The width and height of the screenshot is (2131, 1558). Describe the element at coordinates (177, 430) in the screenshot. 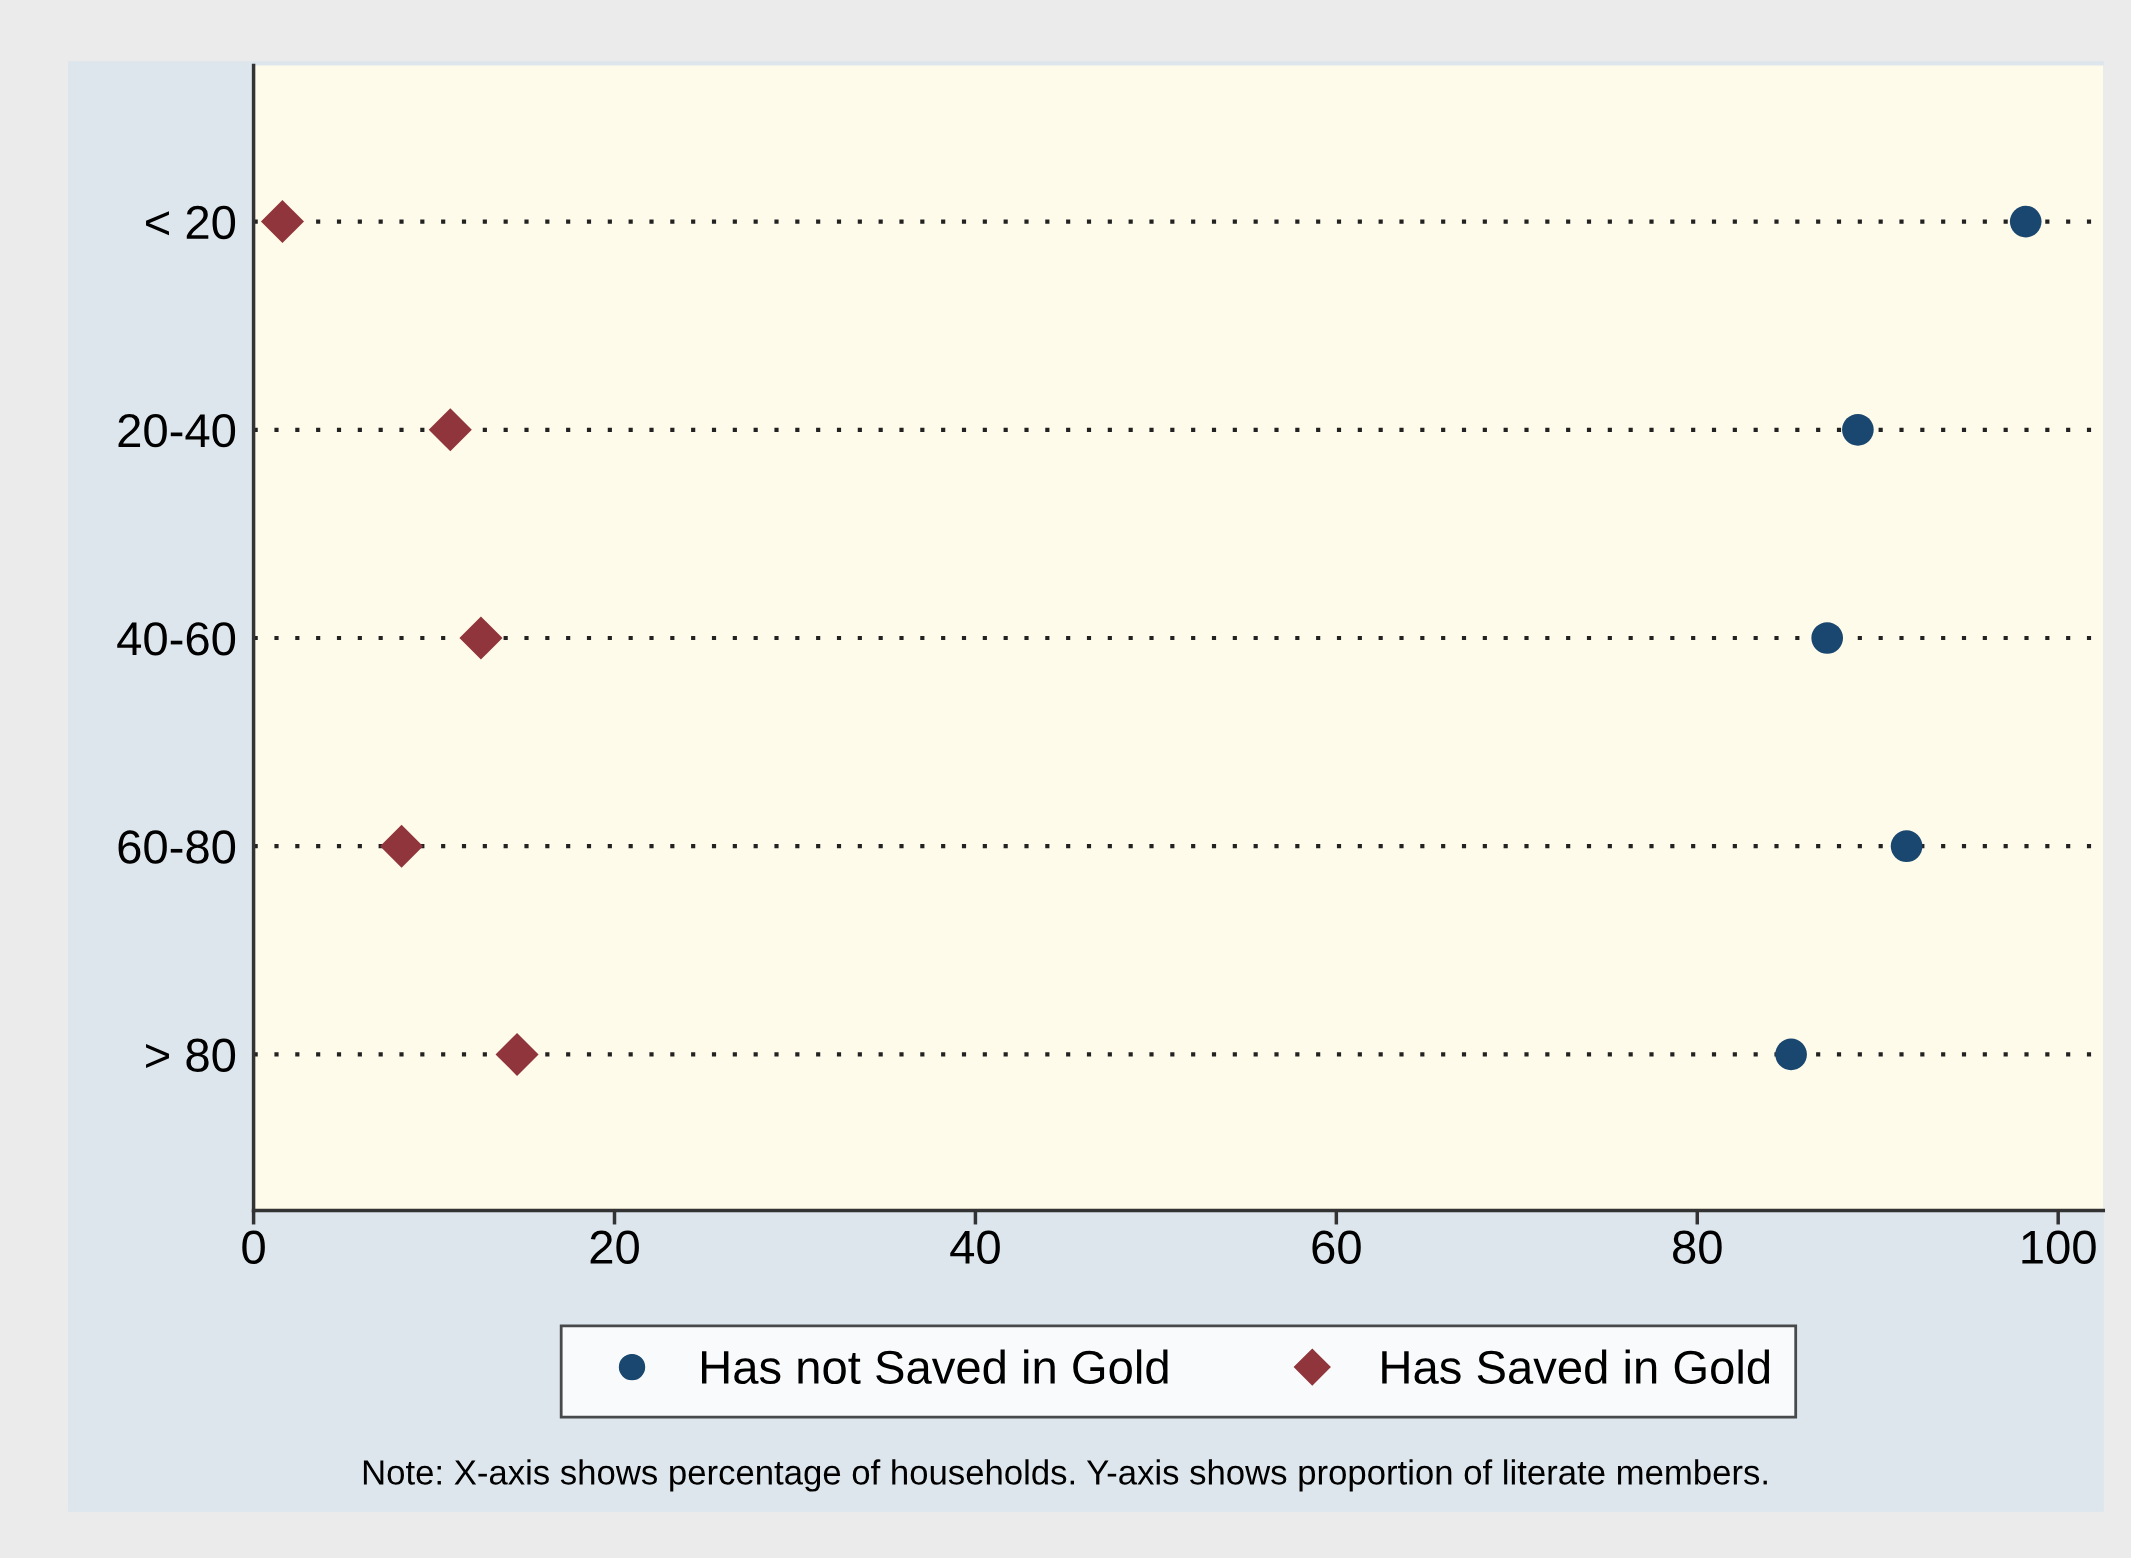

I see `y-tick-label: 20-40` at that location.